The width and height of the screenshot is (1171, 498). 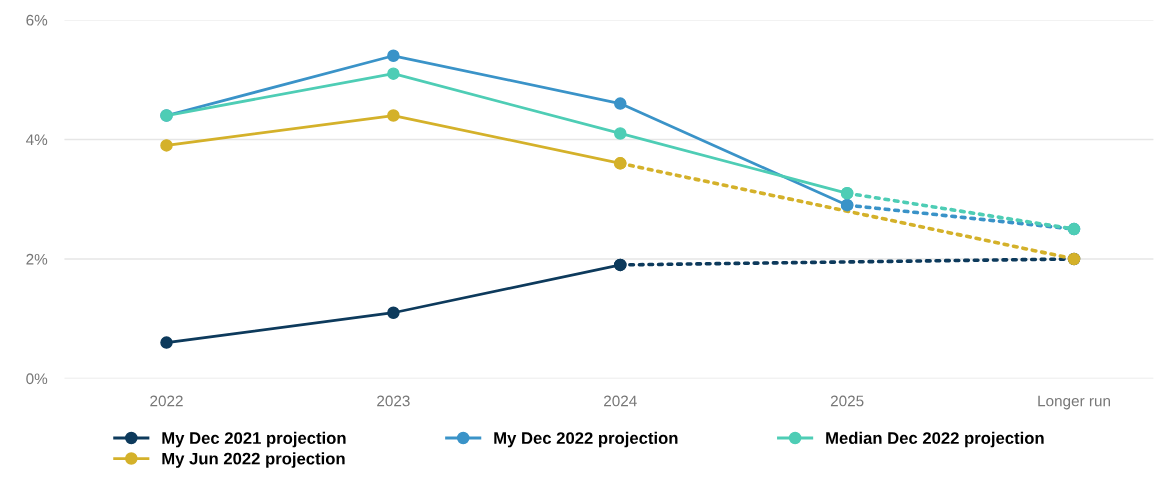 What do you see at coordinates (1074, 402) in the screenshot?
I see `x-tick-label: Longer run` at bounding box center [1074, 402].